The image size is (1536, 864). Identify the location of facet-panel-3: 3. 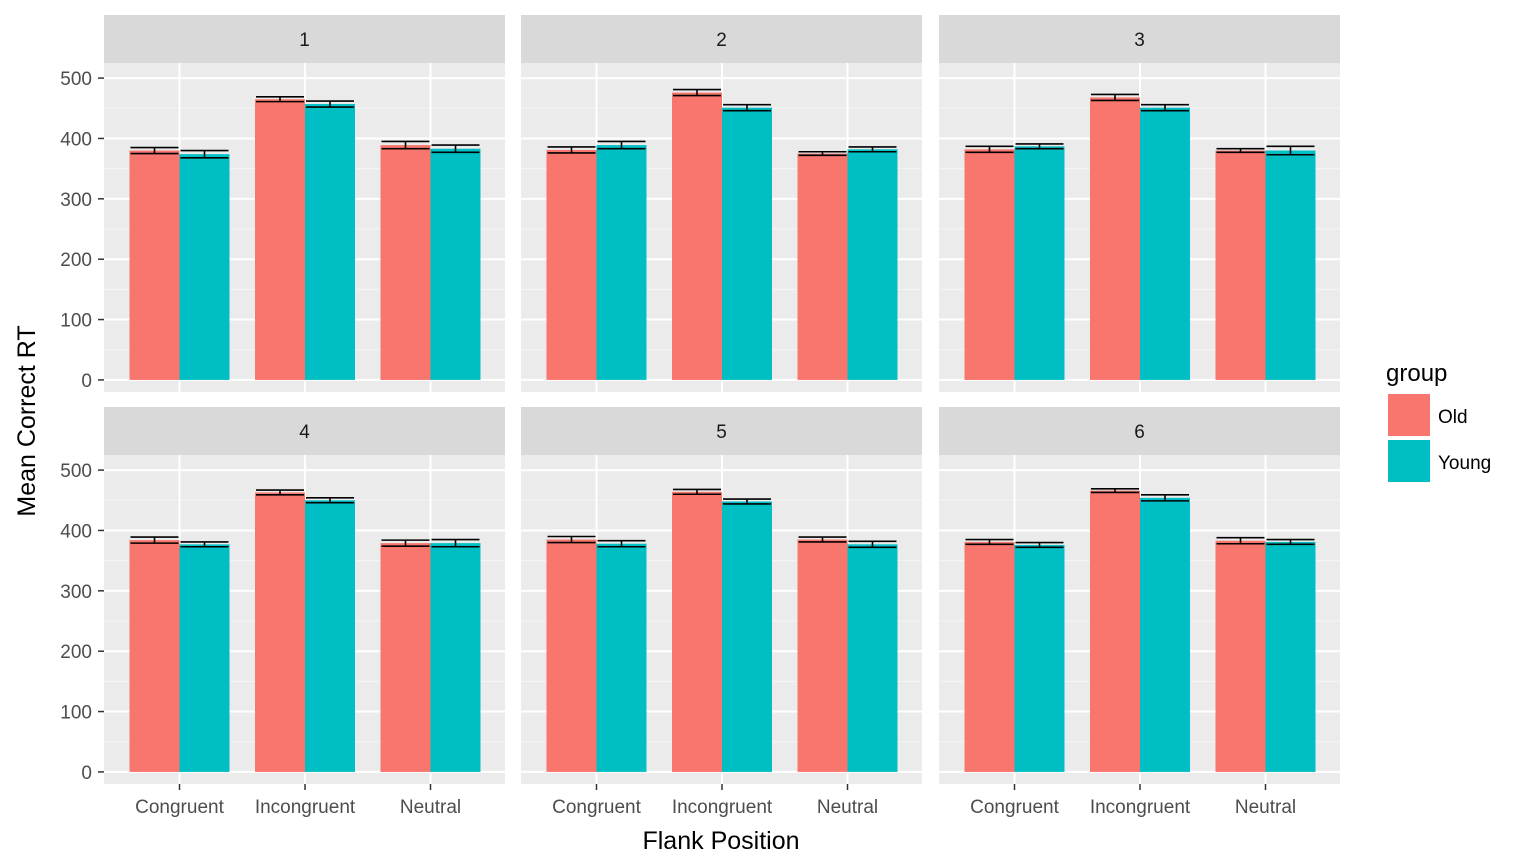
(1139, 203).